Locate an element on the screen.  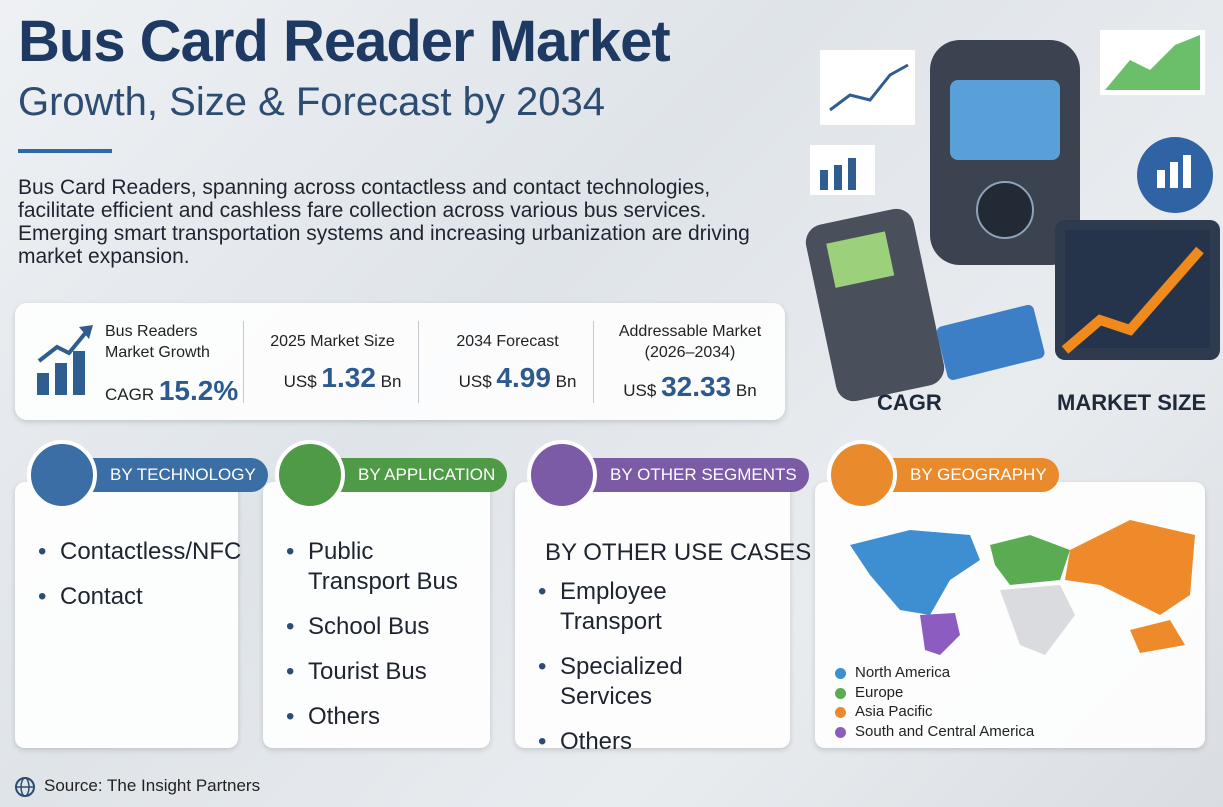
segment-item: Specialized Services is located at coordinates (654, 682).